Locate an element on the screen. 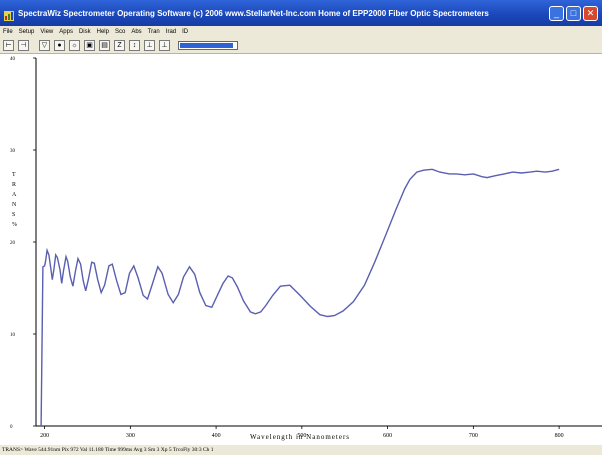 This screenshot has height=455, width=602. x-tick-label: 700 is located at coordinates (473, 436).